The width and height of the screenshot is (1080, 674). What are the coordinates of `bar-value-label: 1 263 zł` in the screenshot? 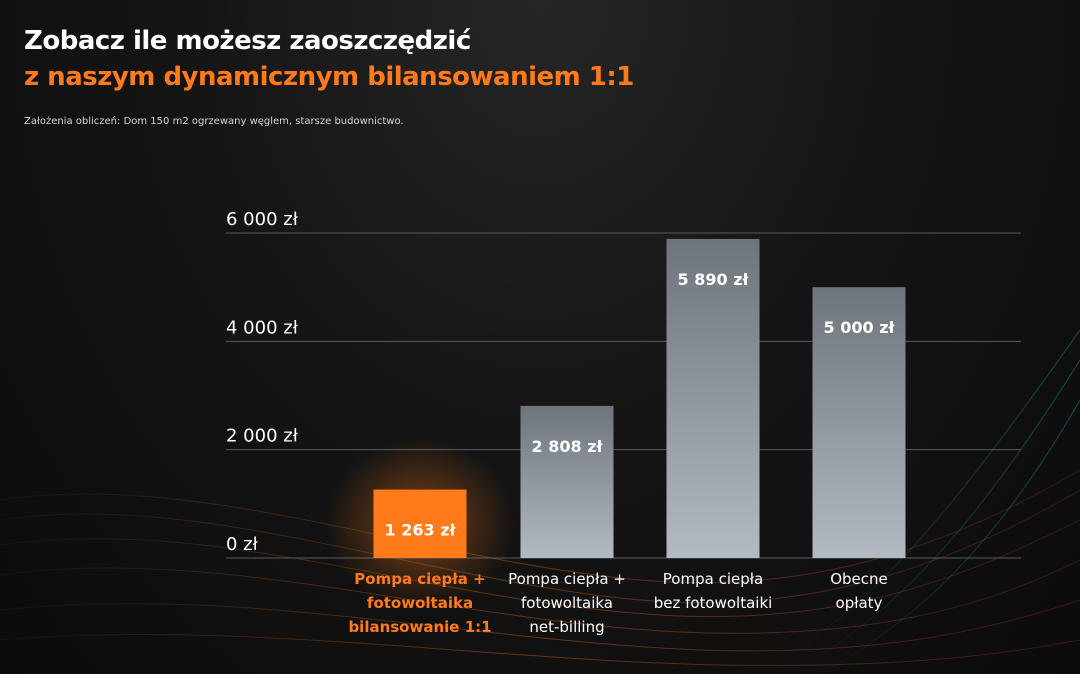 It's located at (421, 530).